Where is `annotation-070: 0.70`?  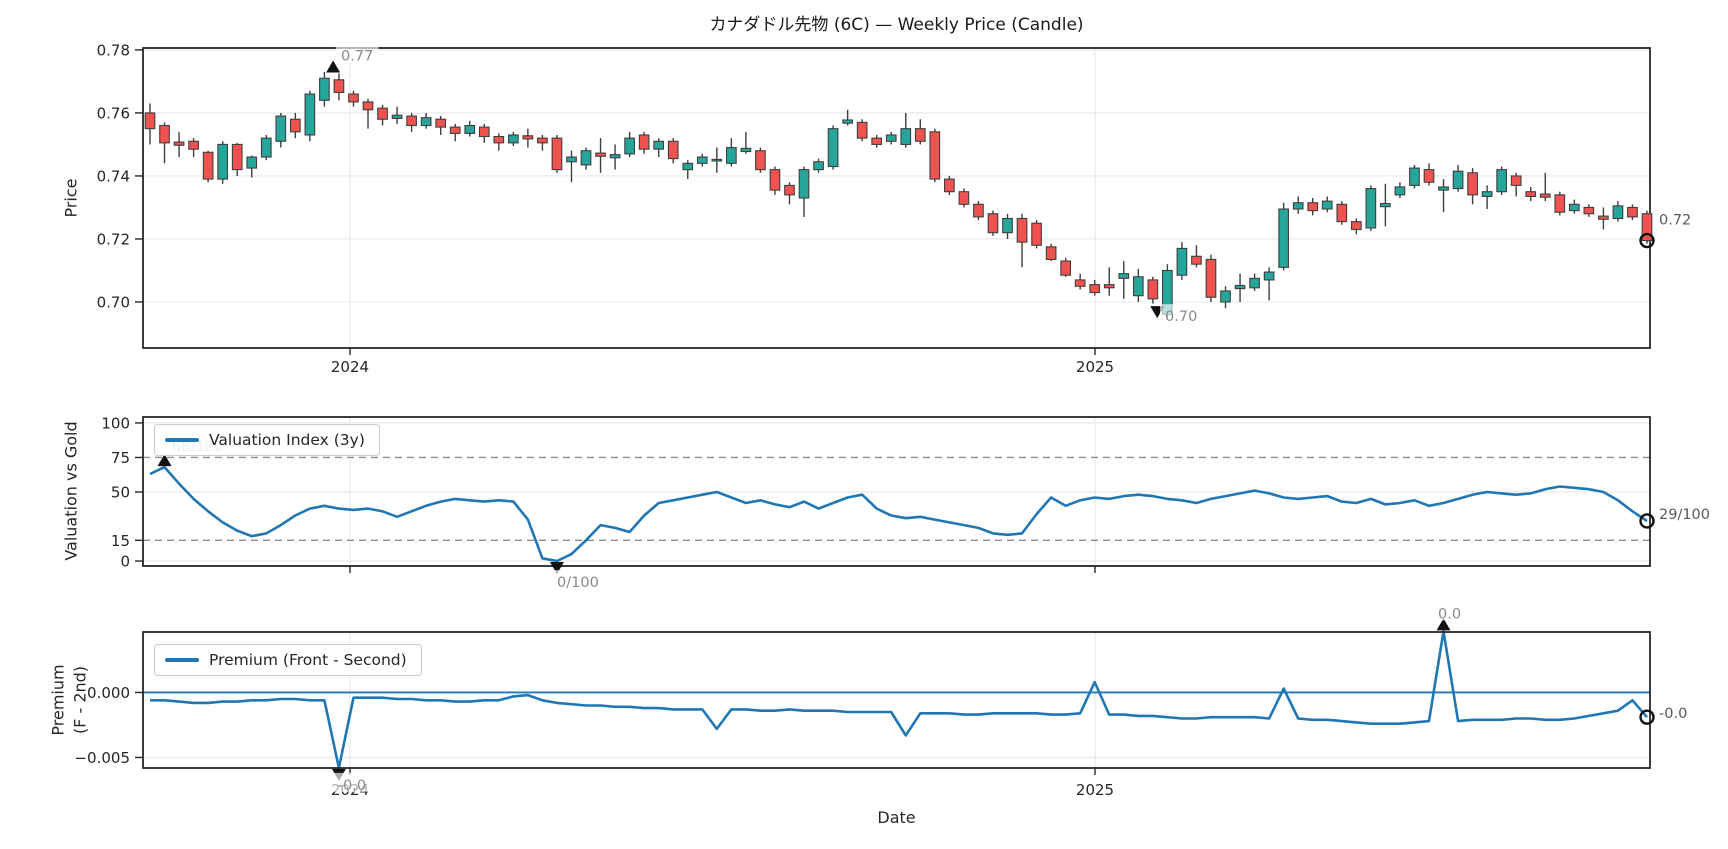
annotation-070: 0.70 is located at coordinates (1176, 314).